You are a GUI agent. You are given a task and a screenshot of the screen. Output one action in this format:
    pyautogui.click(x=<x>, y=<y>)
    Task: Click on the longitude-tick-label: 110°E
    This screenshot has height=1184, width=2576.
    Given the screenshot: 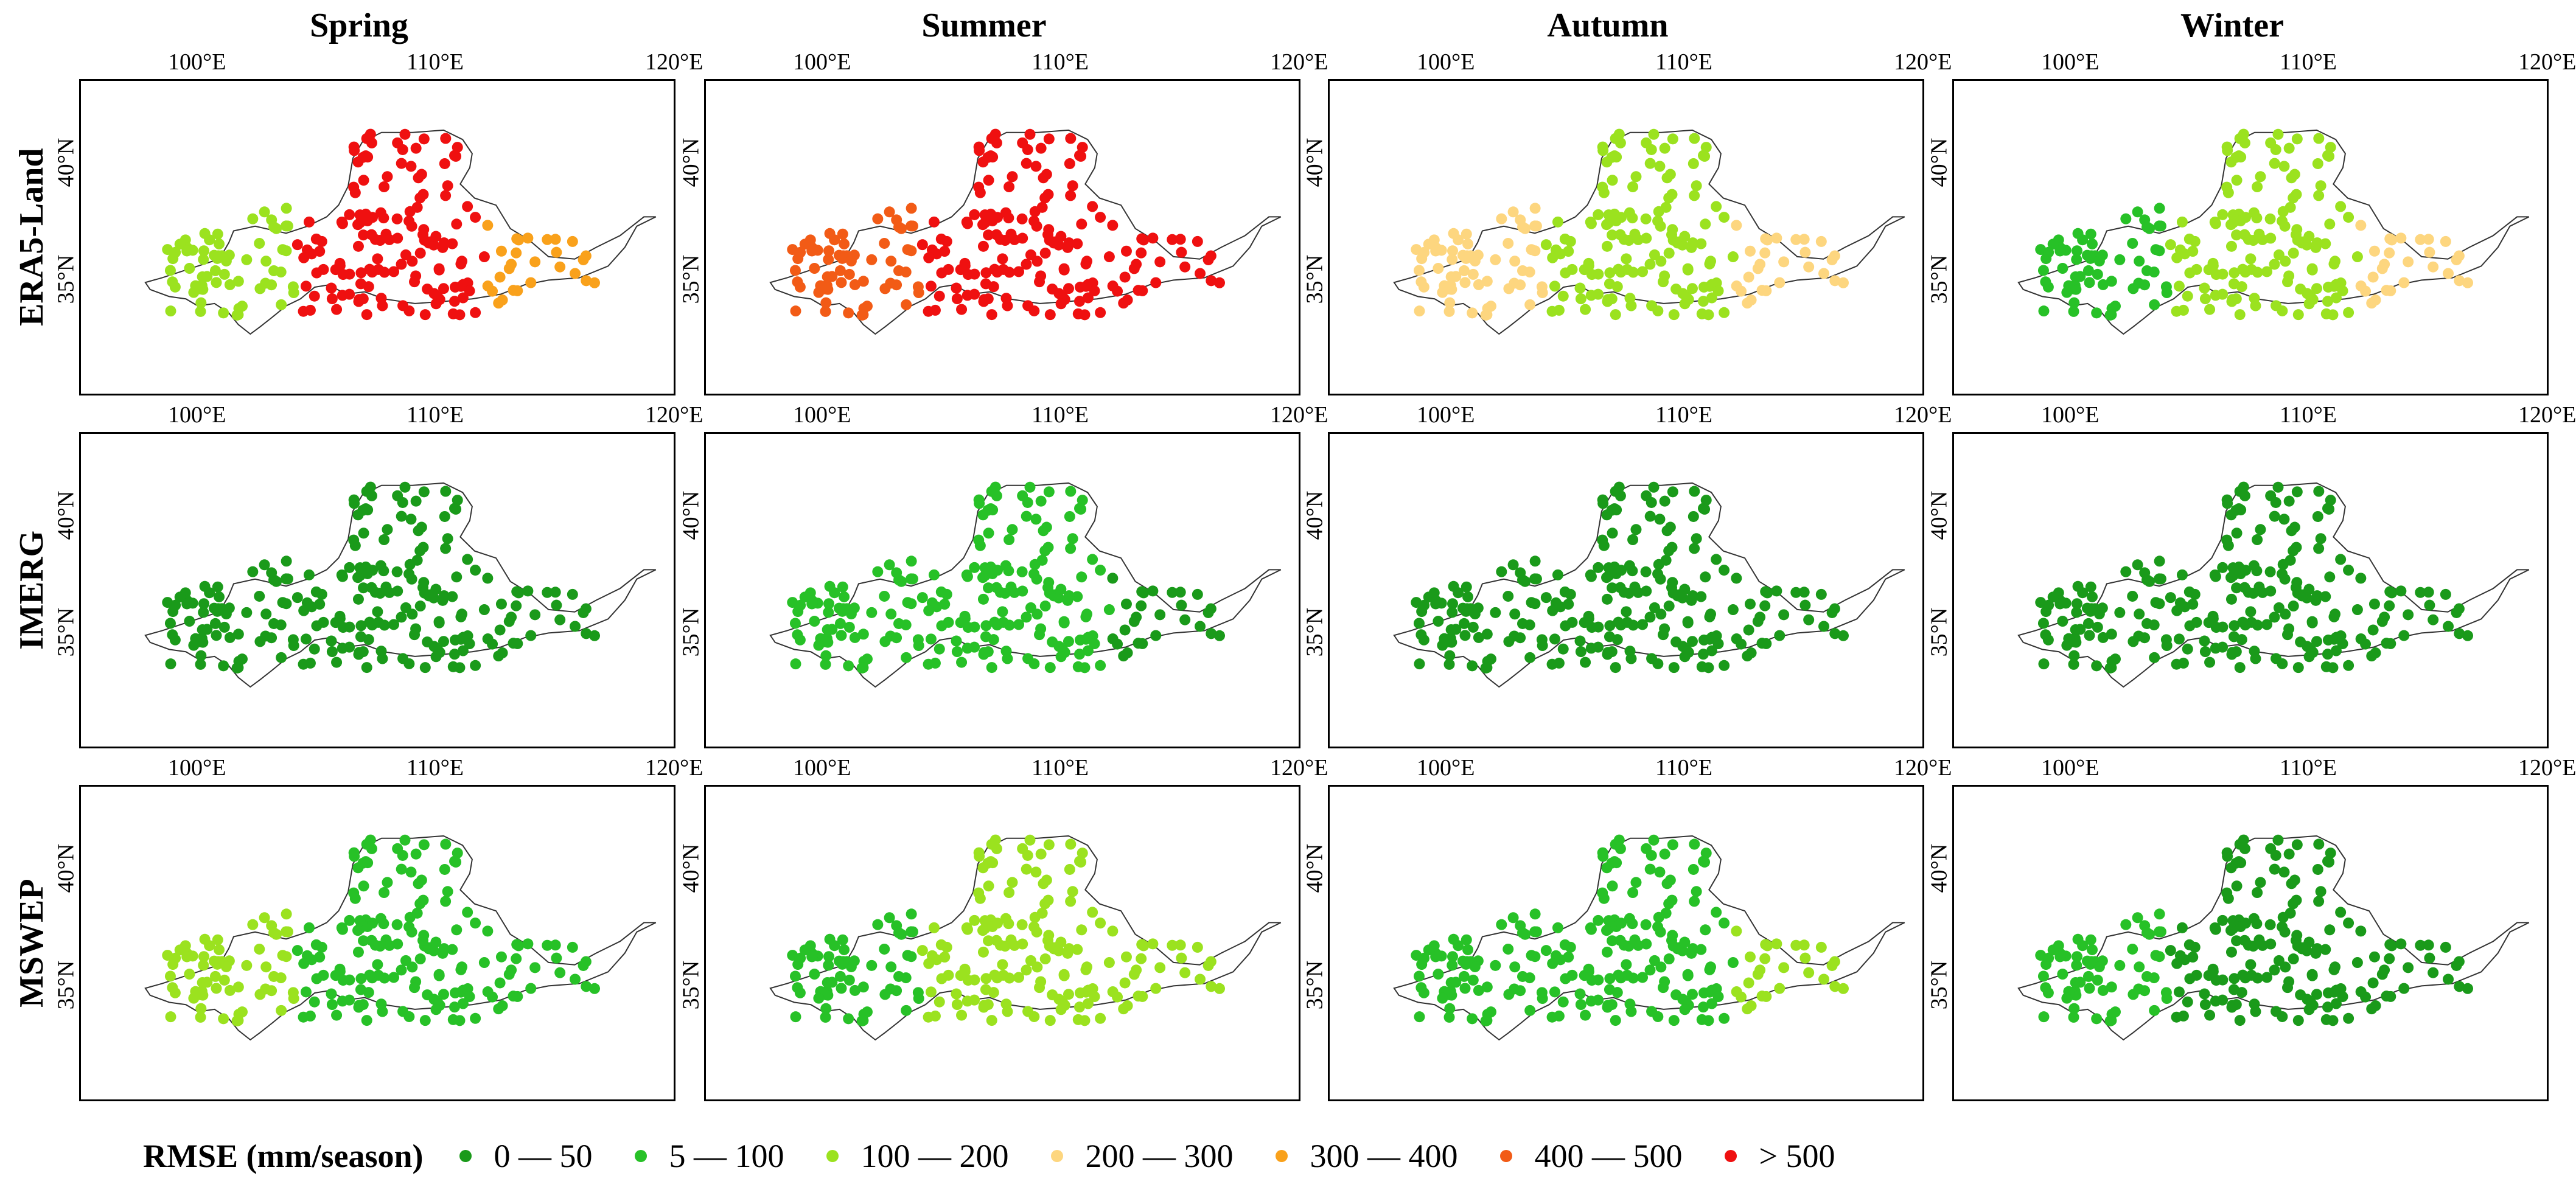 What is the action you would take?
    pyautogui.click(x=435, y=768)
    